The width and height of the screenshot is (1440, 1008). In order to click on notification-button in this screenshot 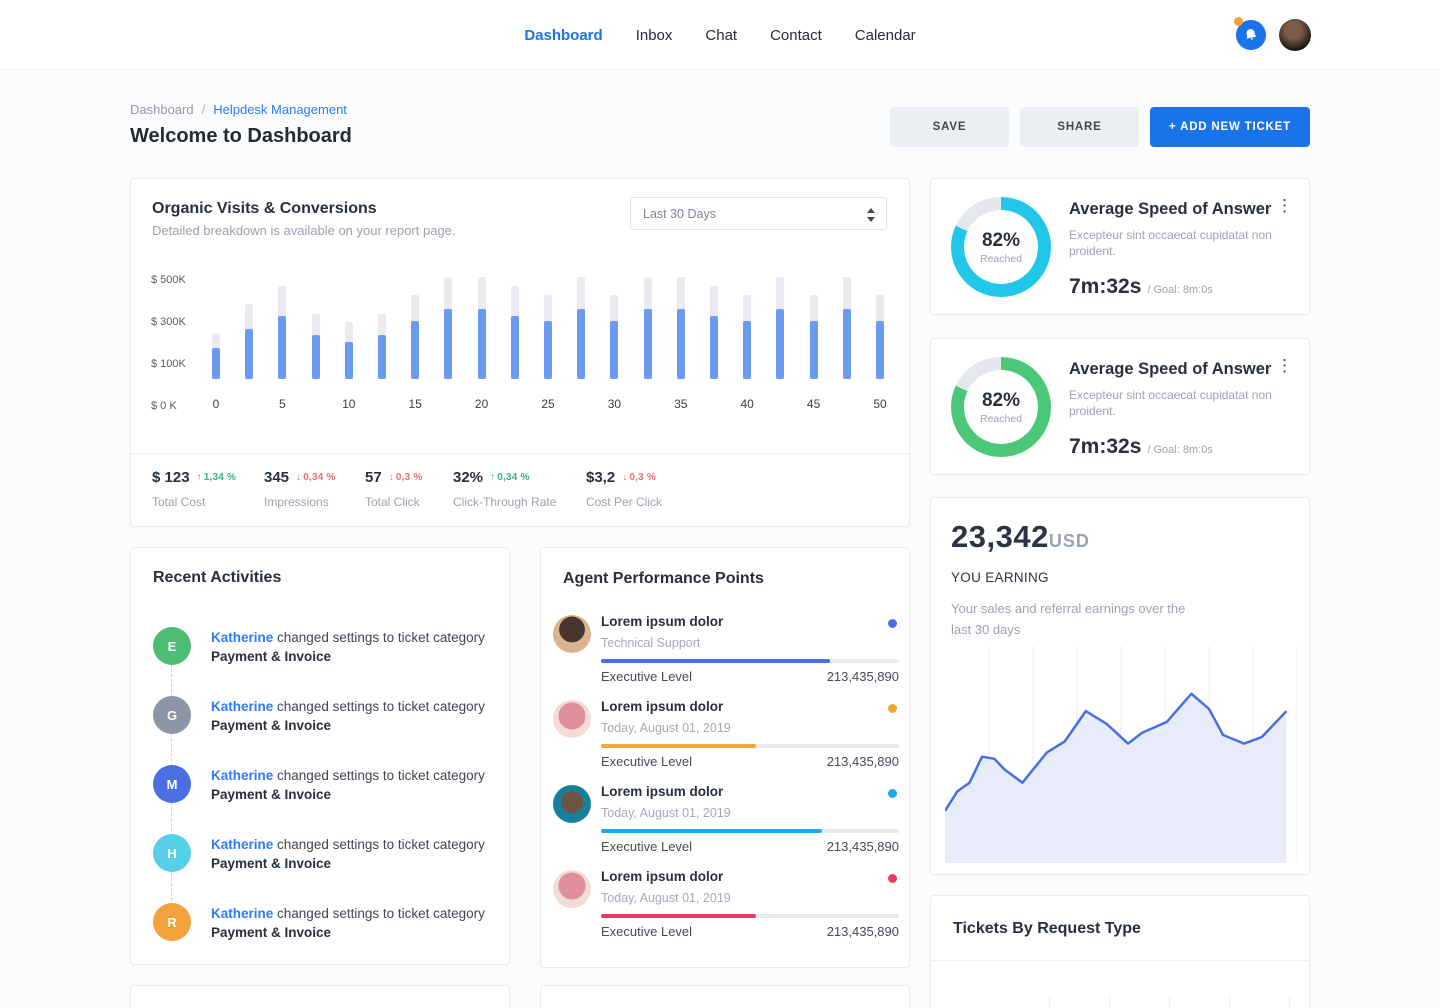, I will do `click(1250, 33)`.